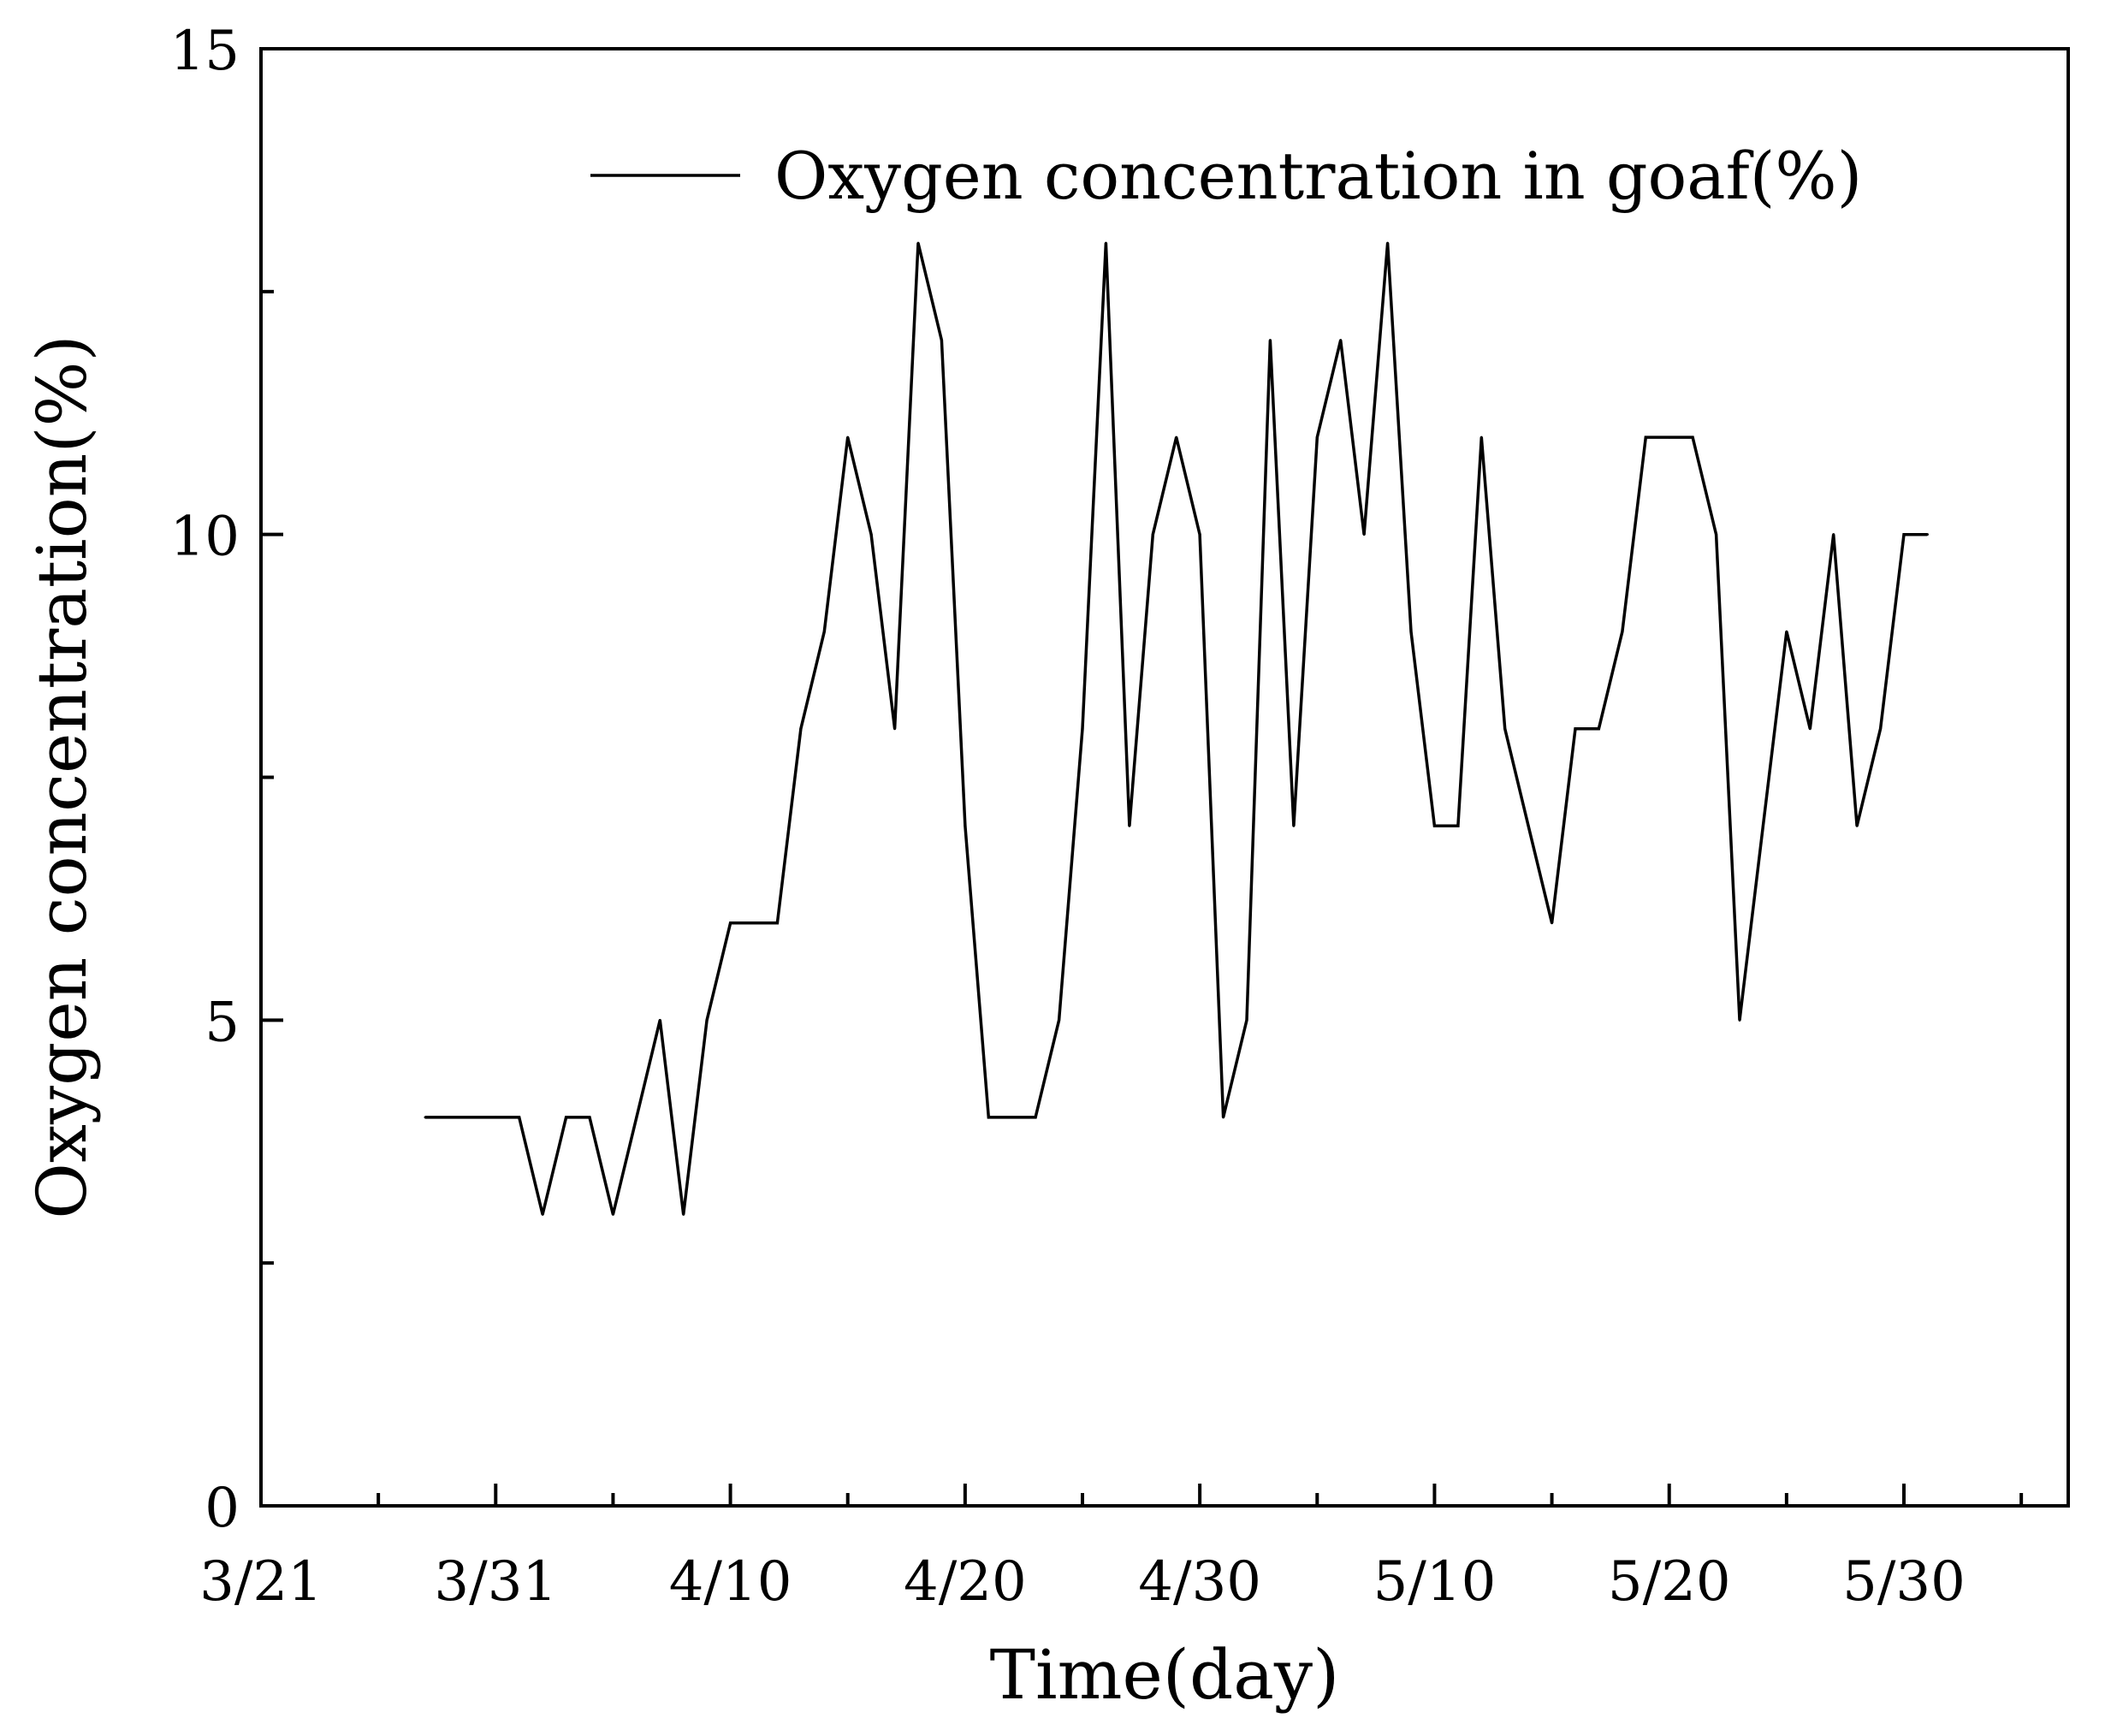  Describe the element at coordinates (731, 1582) in the screenshot. I see `x-tick-label: 4/10` at that location.